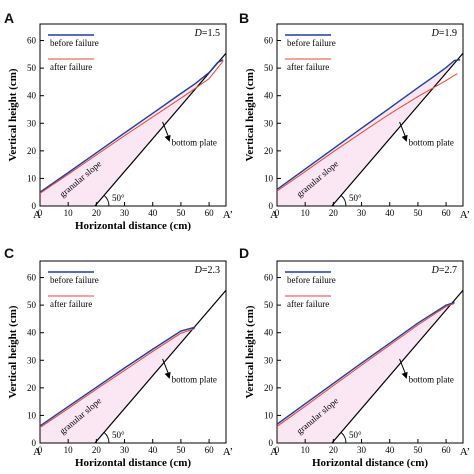  What do you see at coordinates (244, 253) in the screenshot?
I see `panel-letter: D` at bounding box center [244, 253].